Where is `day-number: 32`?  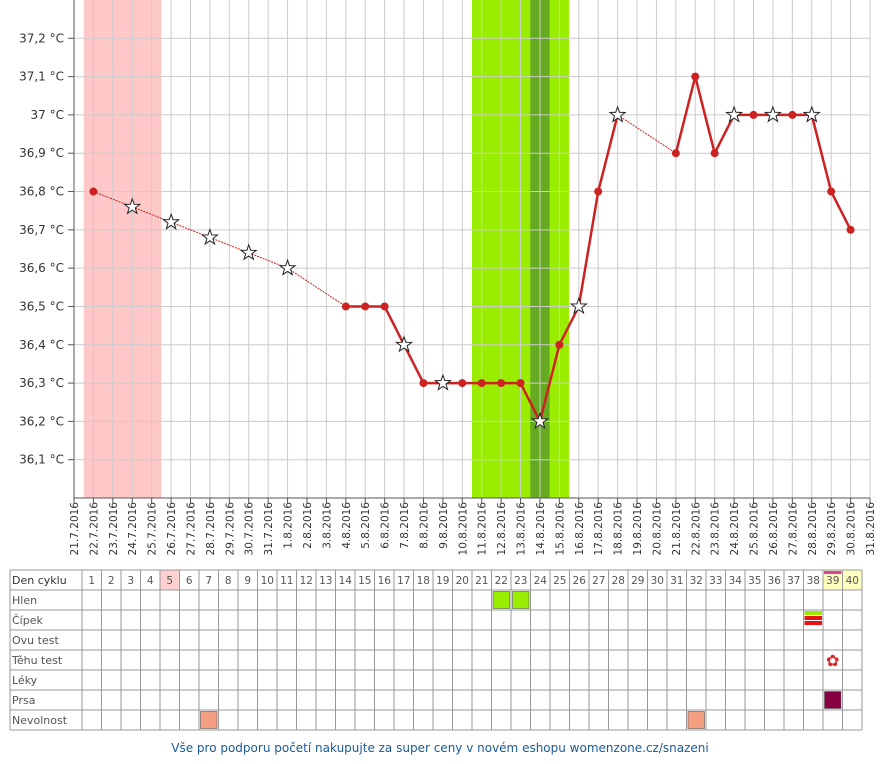 day-number: 32 is located at coordinates (696, 581).